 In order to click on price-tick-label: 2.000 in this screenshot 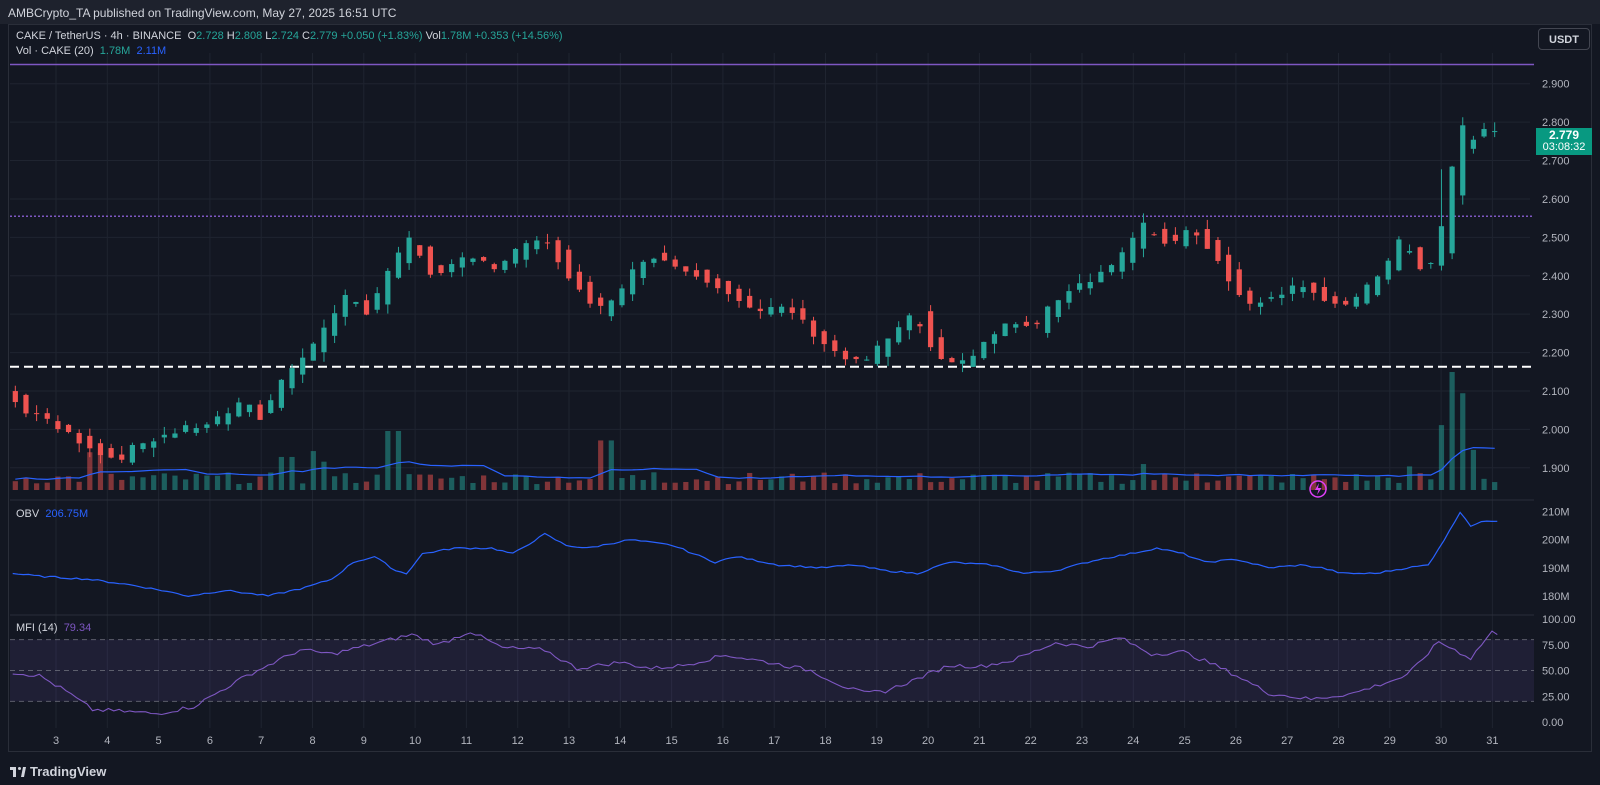, I will do `click(1556, 430)`.